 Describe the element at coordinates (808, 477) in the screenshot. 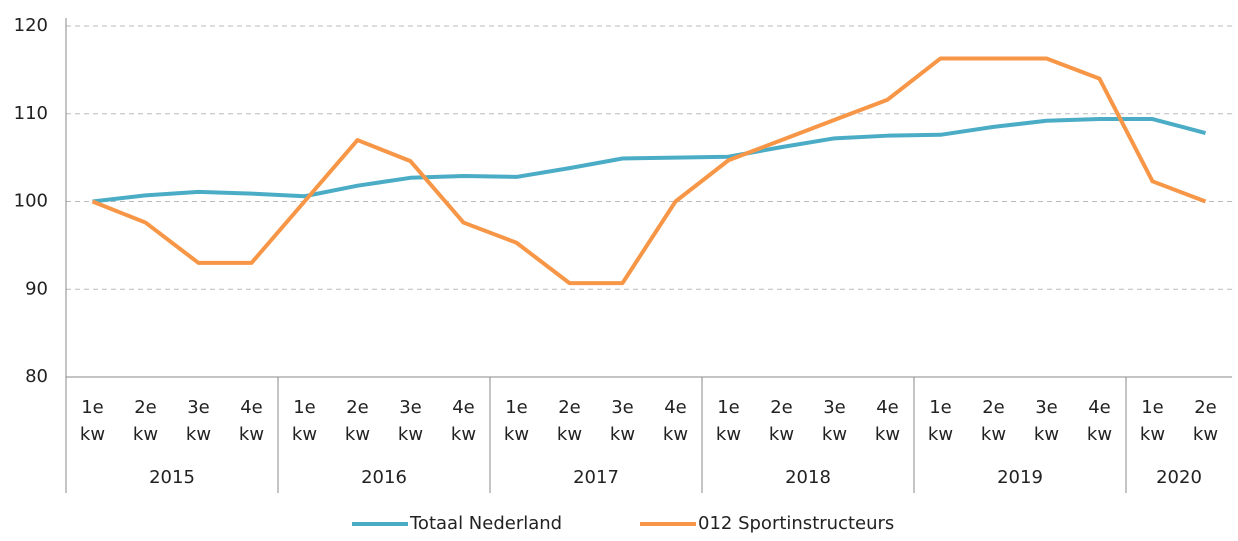

I see `x-group-label: 2018` at that location.